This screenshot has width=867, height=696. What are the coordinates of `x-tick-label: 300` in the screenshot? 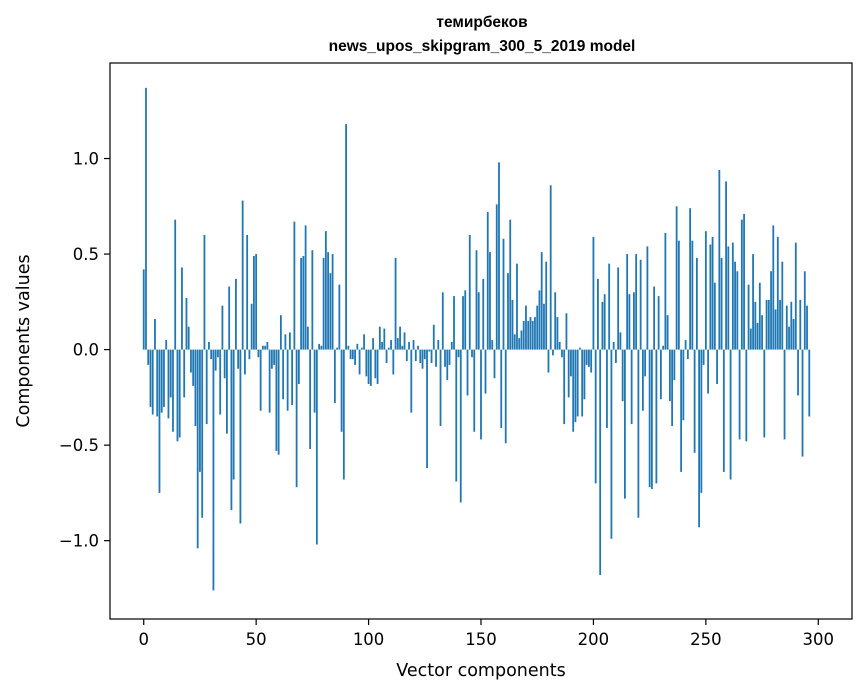 It's located at (819, 639).